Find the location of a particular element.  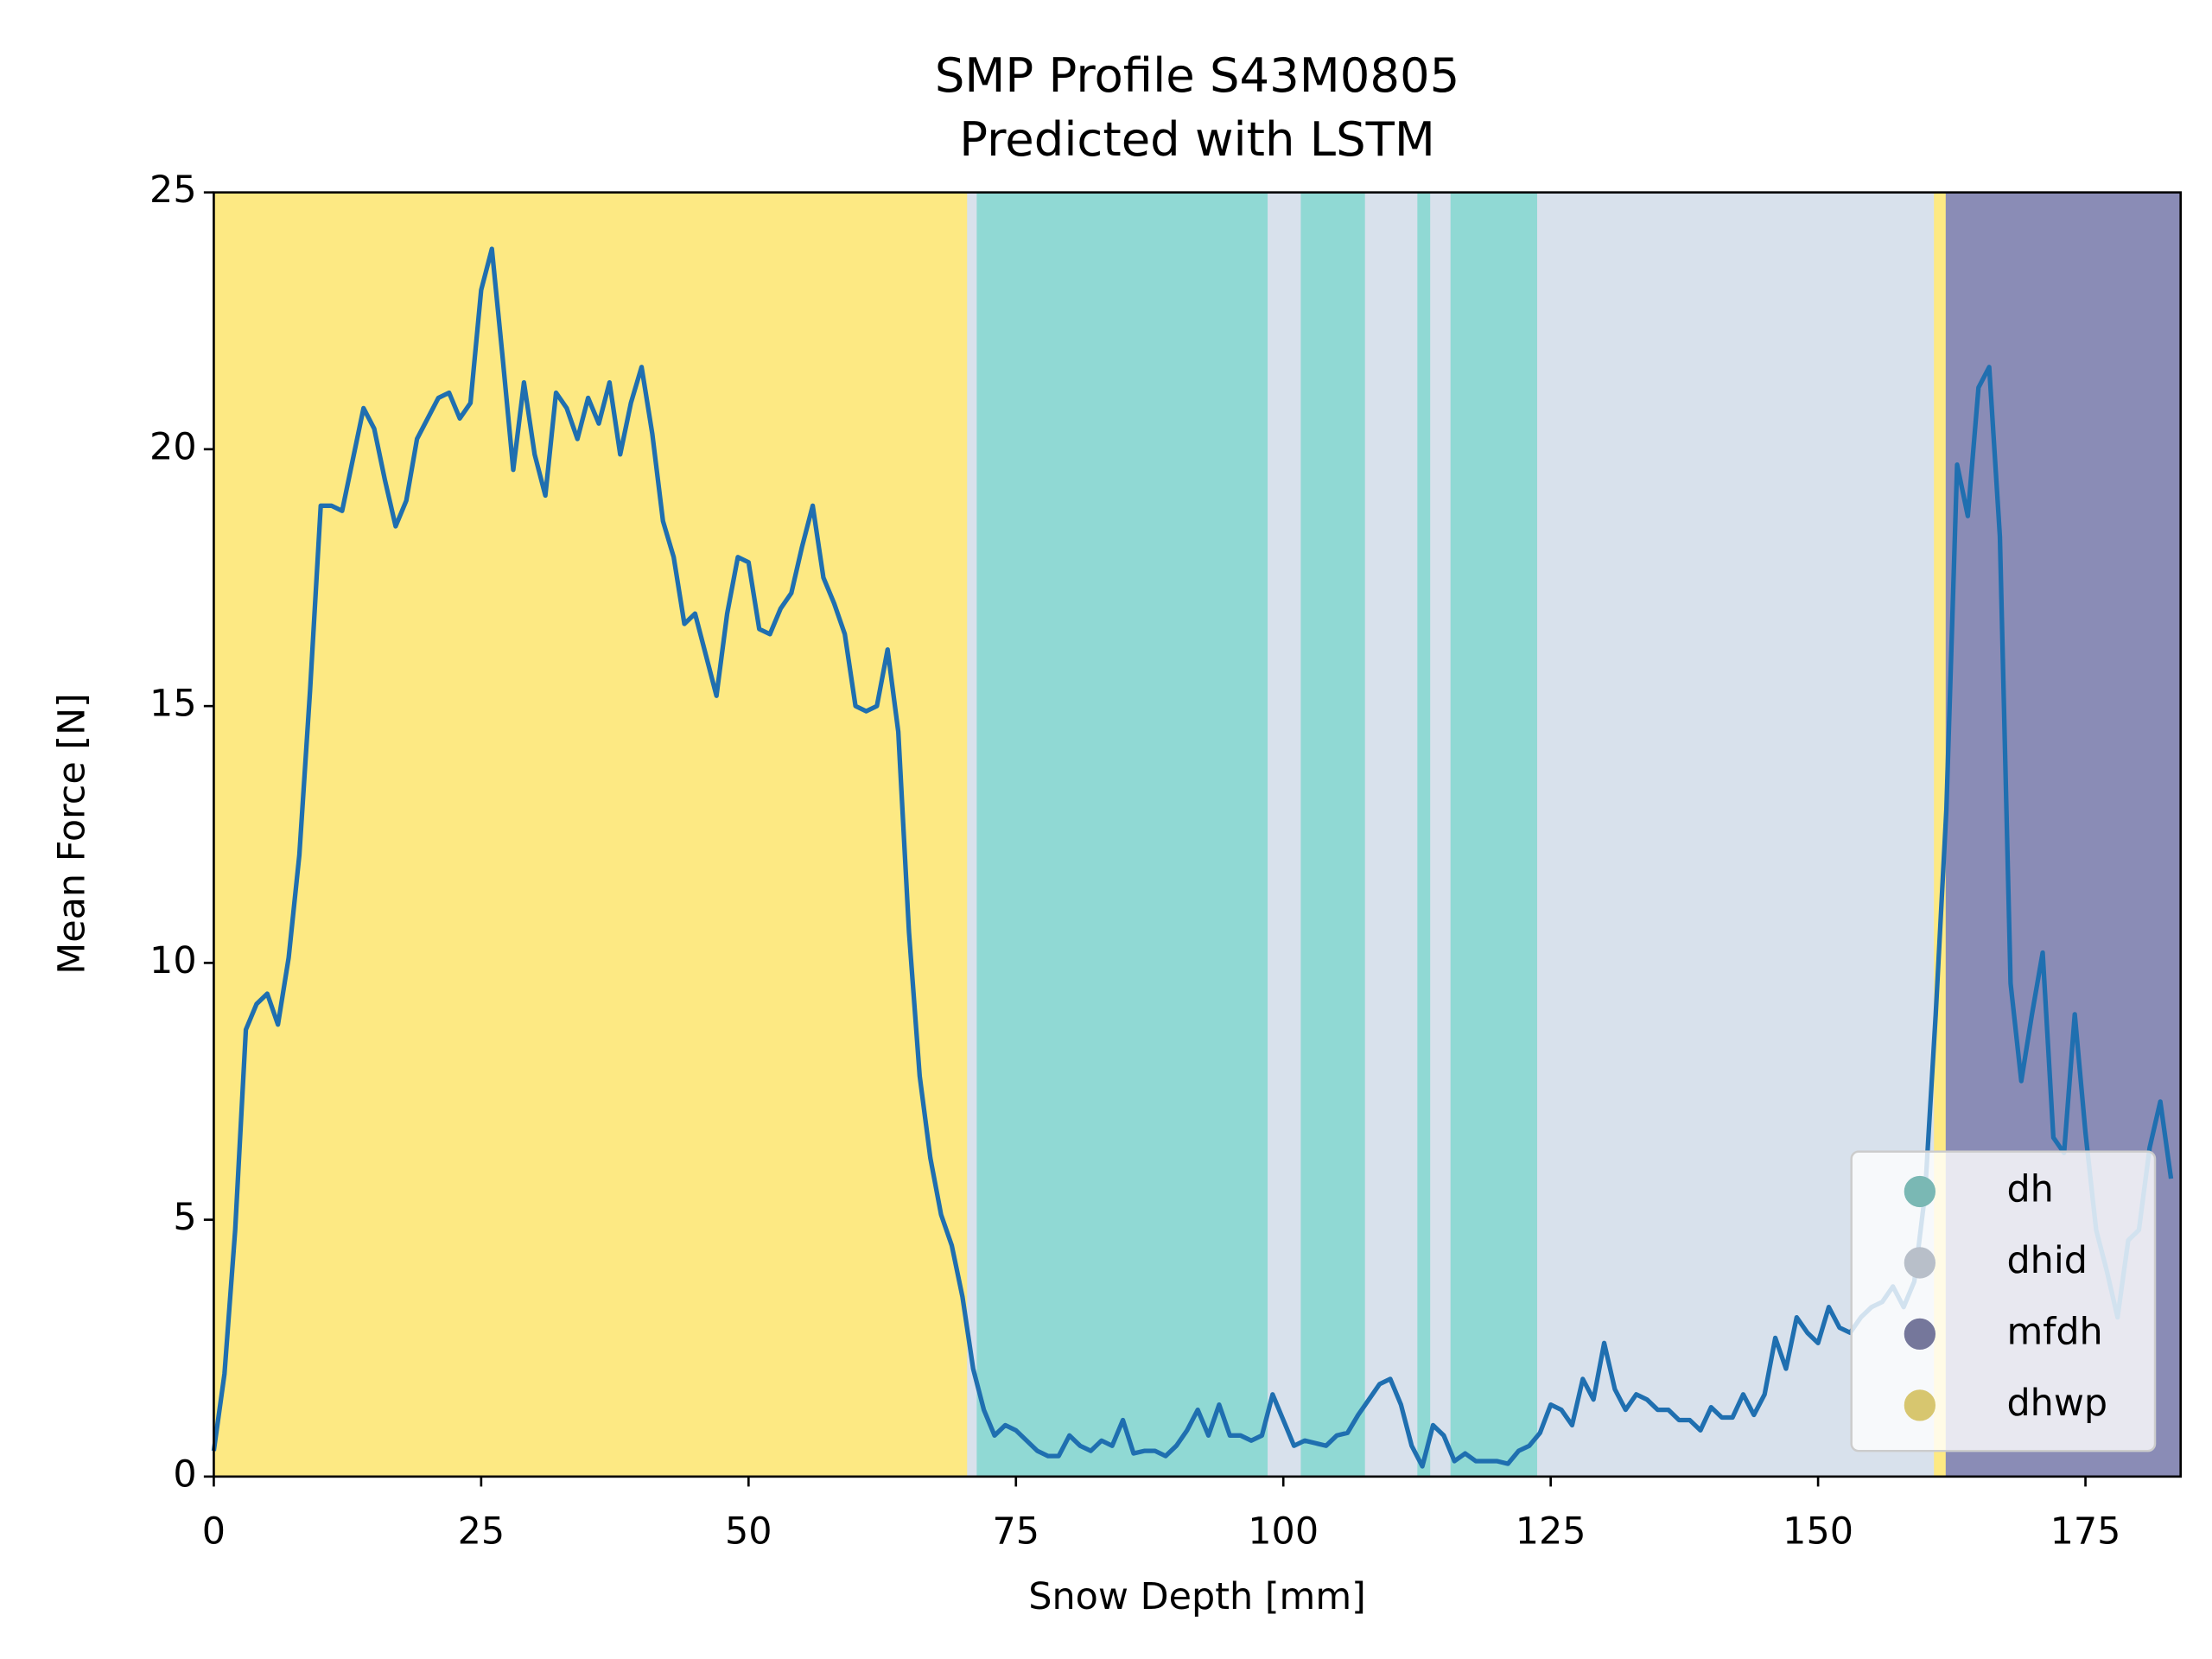

x-tick-label: 175 is located at coordinates (2085, 1531).